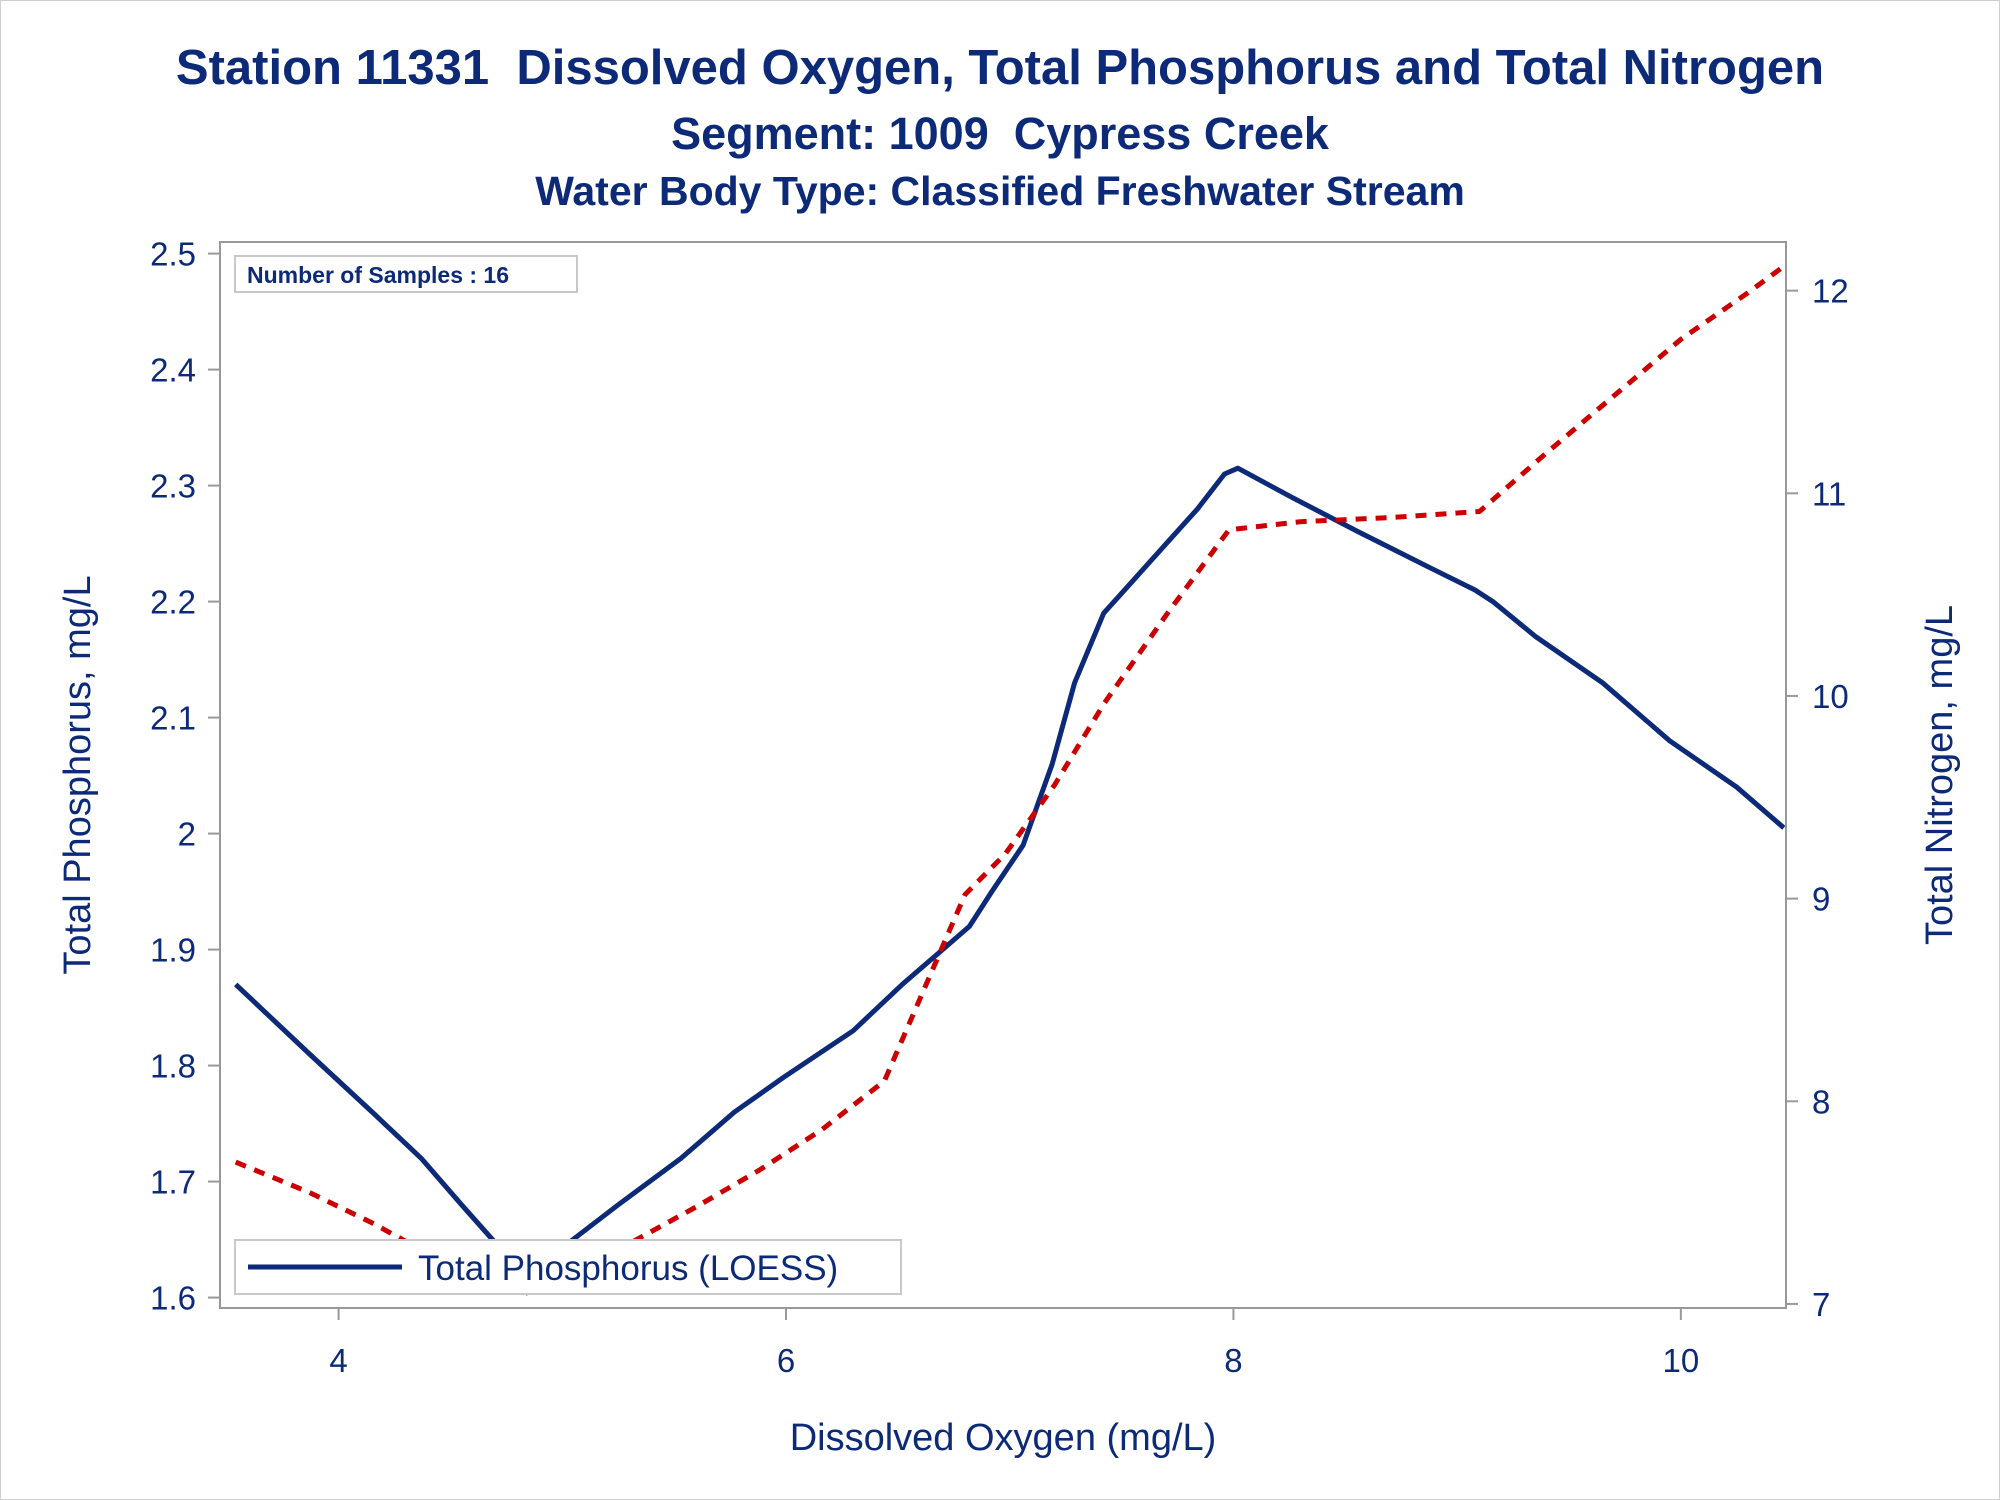 Image resolution: width=2000 pixels, height=1500 pixels. I want to click on y-tick-label-left: 2, so click(187, 834).